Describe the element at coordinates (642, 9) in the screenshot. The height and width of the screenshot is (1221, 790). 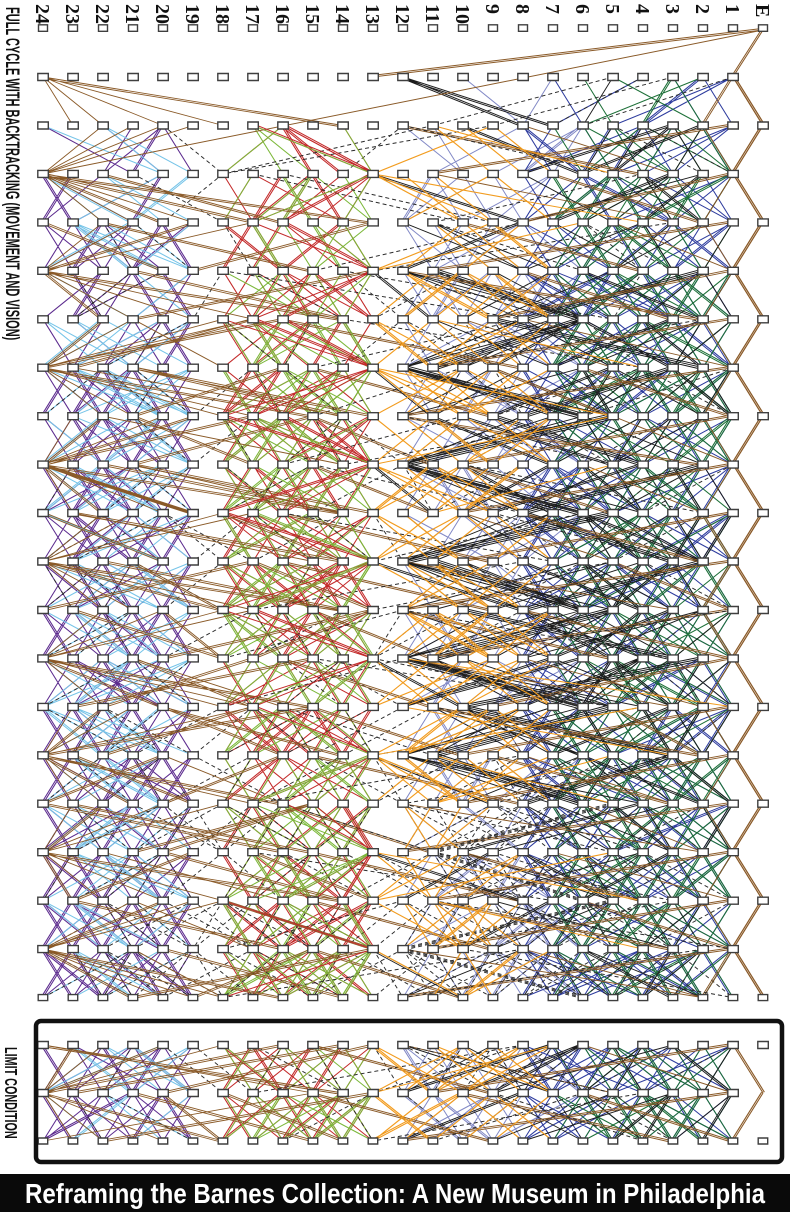
I see `svg-text: 4` at that location.